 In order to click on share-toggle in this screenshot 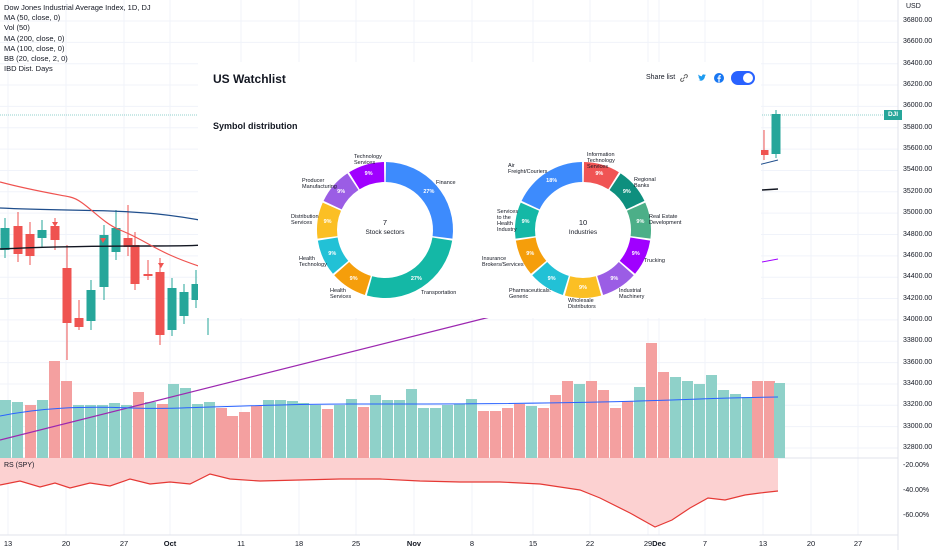, I will do `click(743, 78)`.